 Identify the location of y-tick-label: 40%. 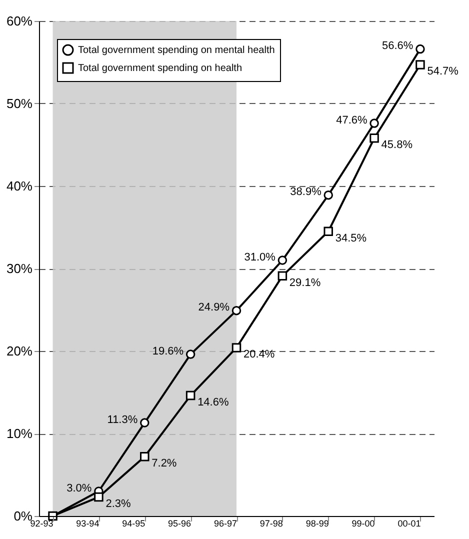
(19, 186).